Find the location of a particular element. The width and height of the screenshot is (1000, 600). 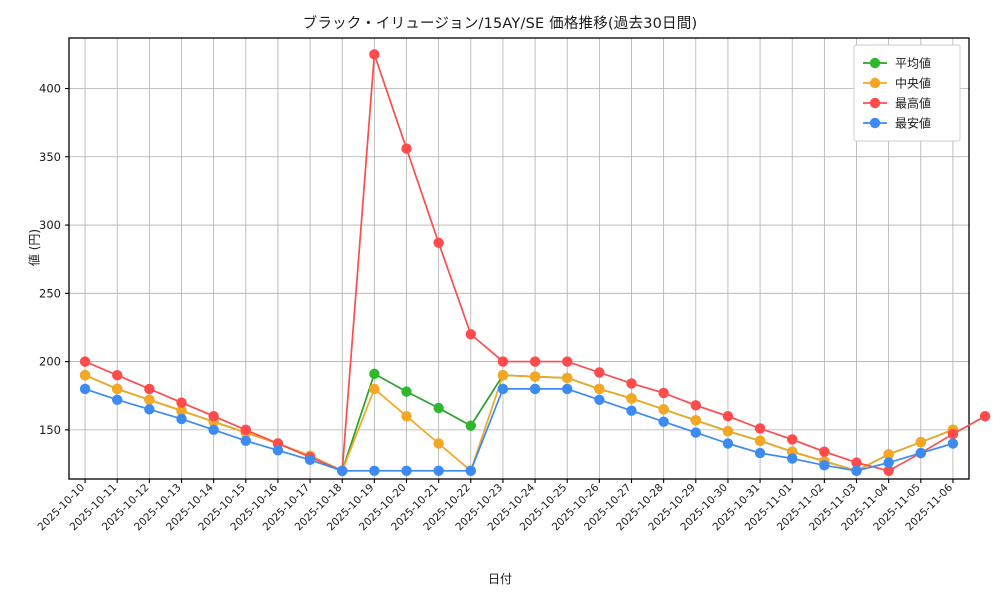

y-tick-label: 150 is located at coordinates (50, 430).